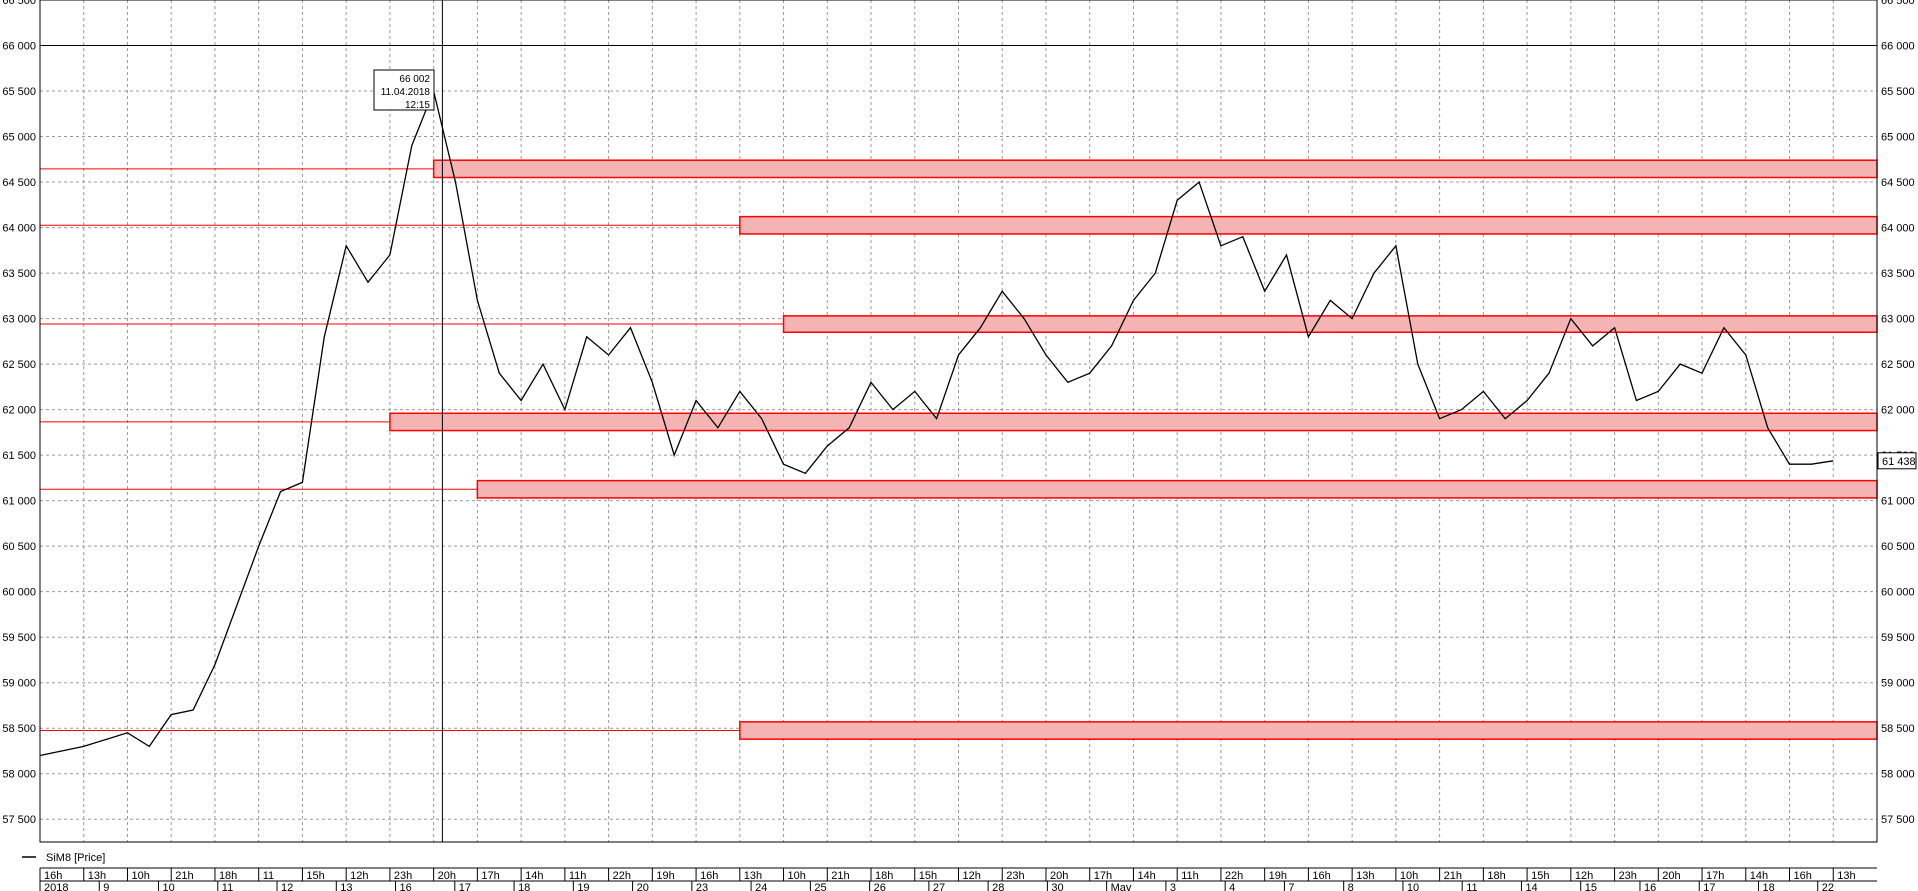 This screenshot has height=891, width=1918. I want to click on y-tick-label-left: 60 000, so click(19, 593).